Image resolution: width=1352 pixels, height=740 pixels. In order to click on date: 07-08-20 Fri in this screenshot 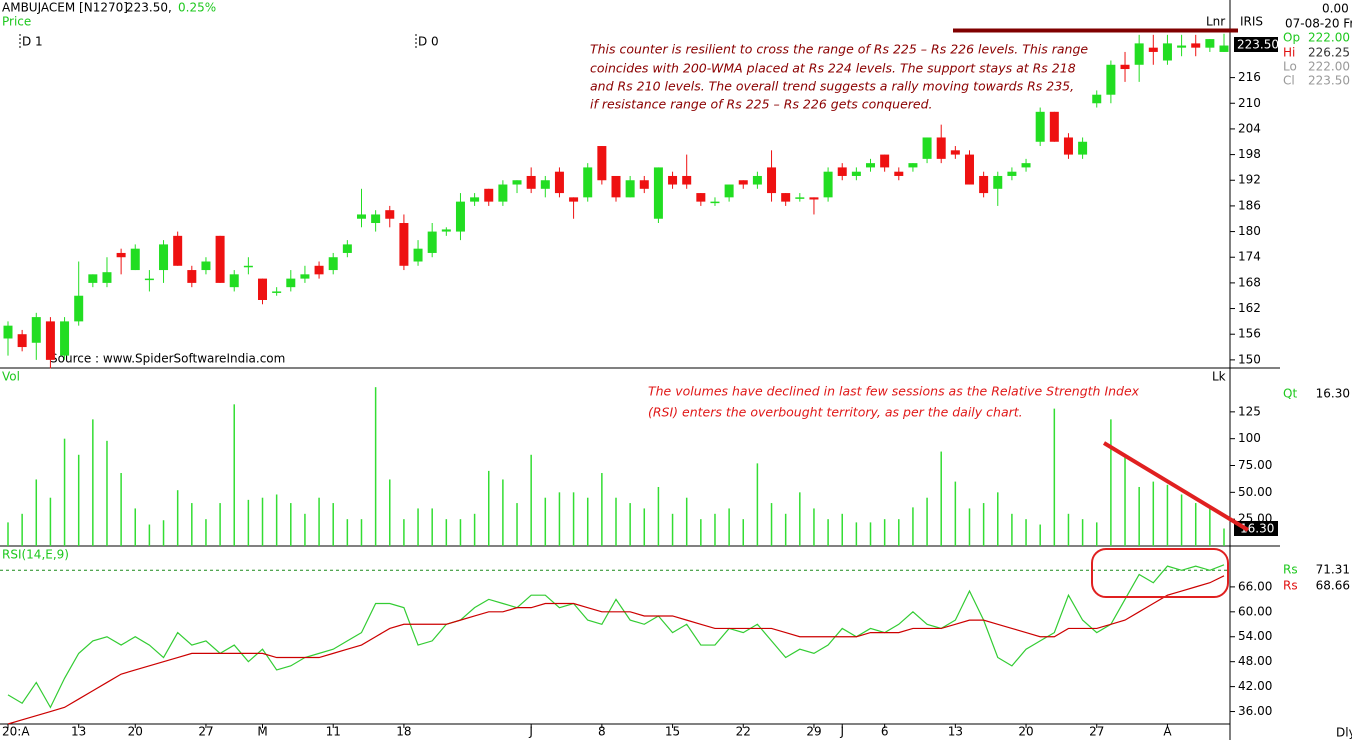, I will do `click(1318, 24)`.